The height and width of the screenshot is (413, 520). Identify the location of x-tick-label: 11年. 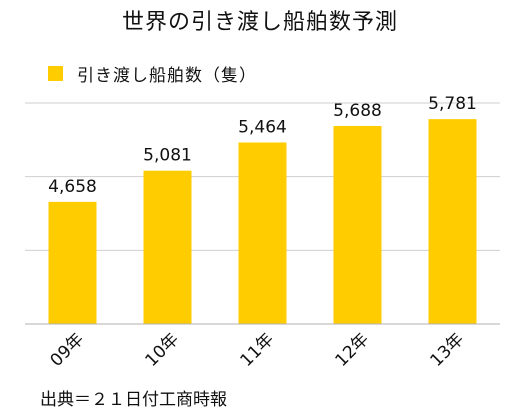
(257, 349).